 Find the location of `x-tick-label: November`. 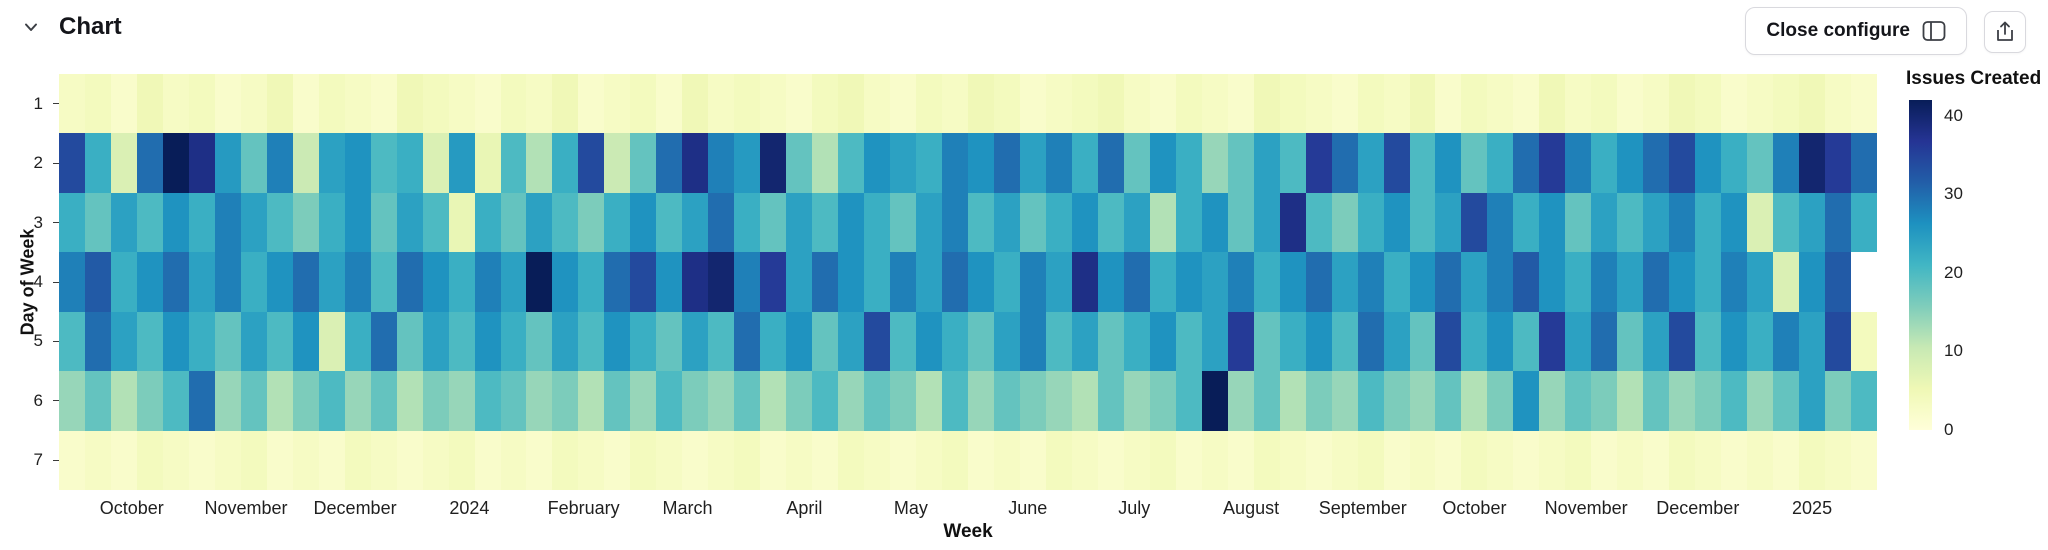

x-tick-label: November is located at coordinates (246, 508).